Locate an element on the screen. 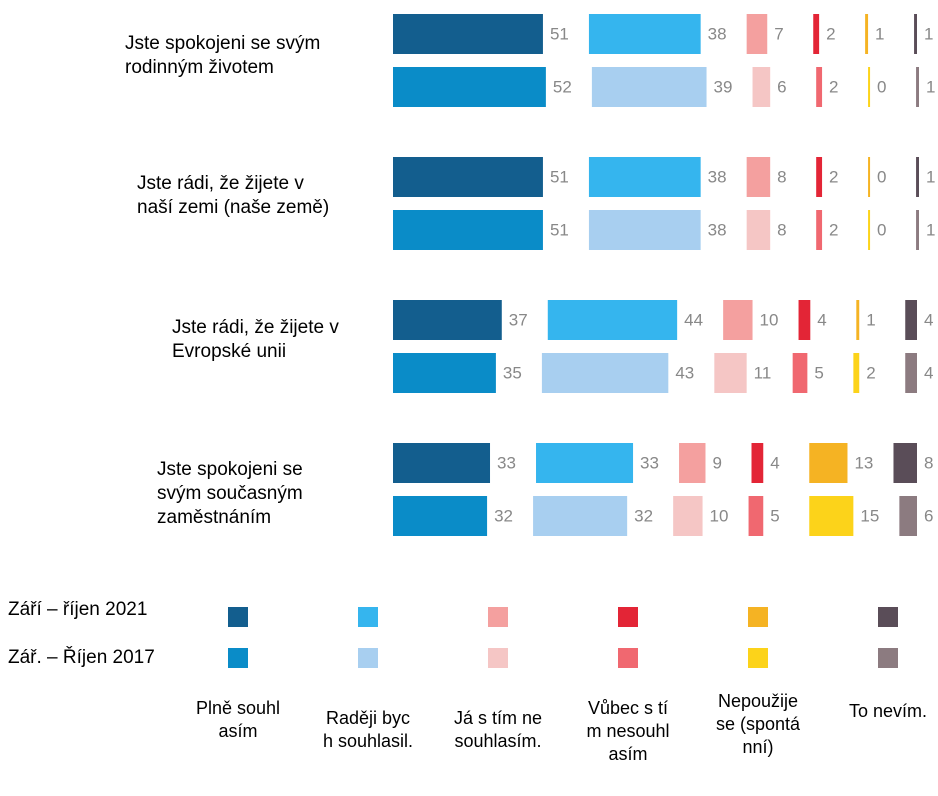 The height and width of the screenshot is (796, 938). legend-label: To nevím. is located at coordinates (888, 711).